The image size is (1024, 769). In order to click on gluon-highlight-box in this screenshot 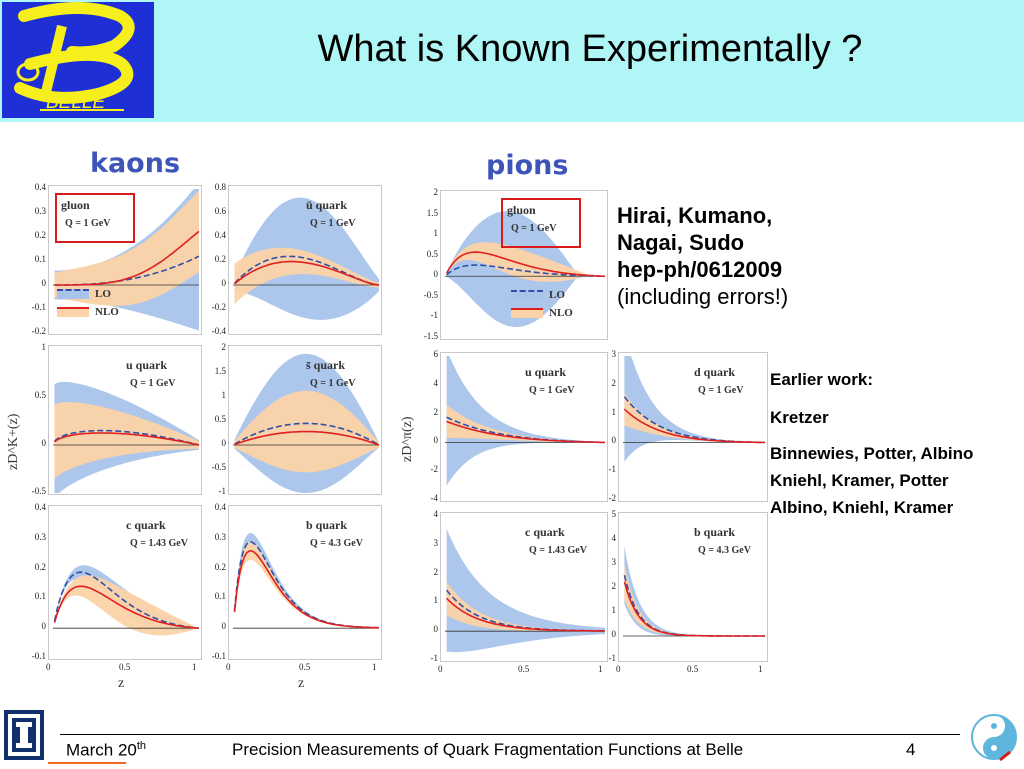, I will do `click(541, 223)`.